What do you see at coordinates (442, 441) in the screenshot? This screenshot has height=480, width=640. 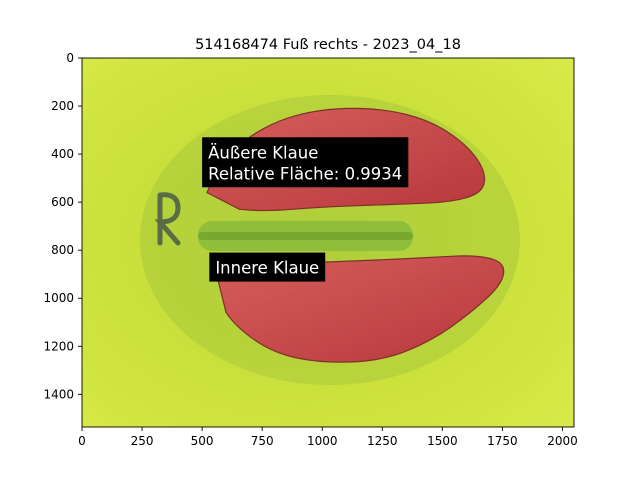 I see `x-tick-label: 1500` at bounding box center [442, 441].